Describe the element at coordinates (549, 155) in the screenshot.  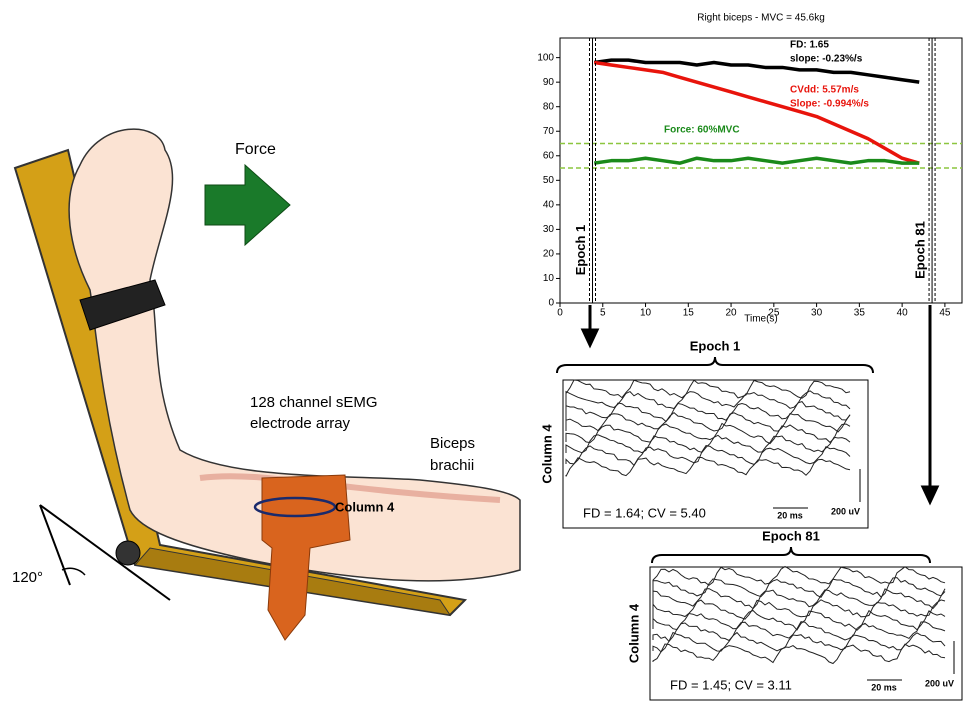
I see `y-tick-label: 60` at that location.